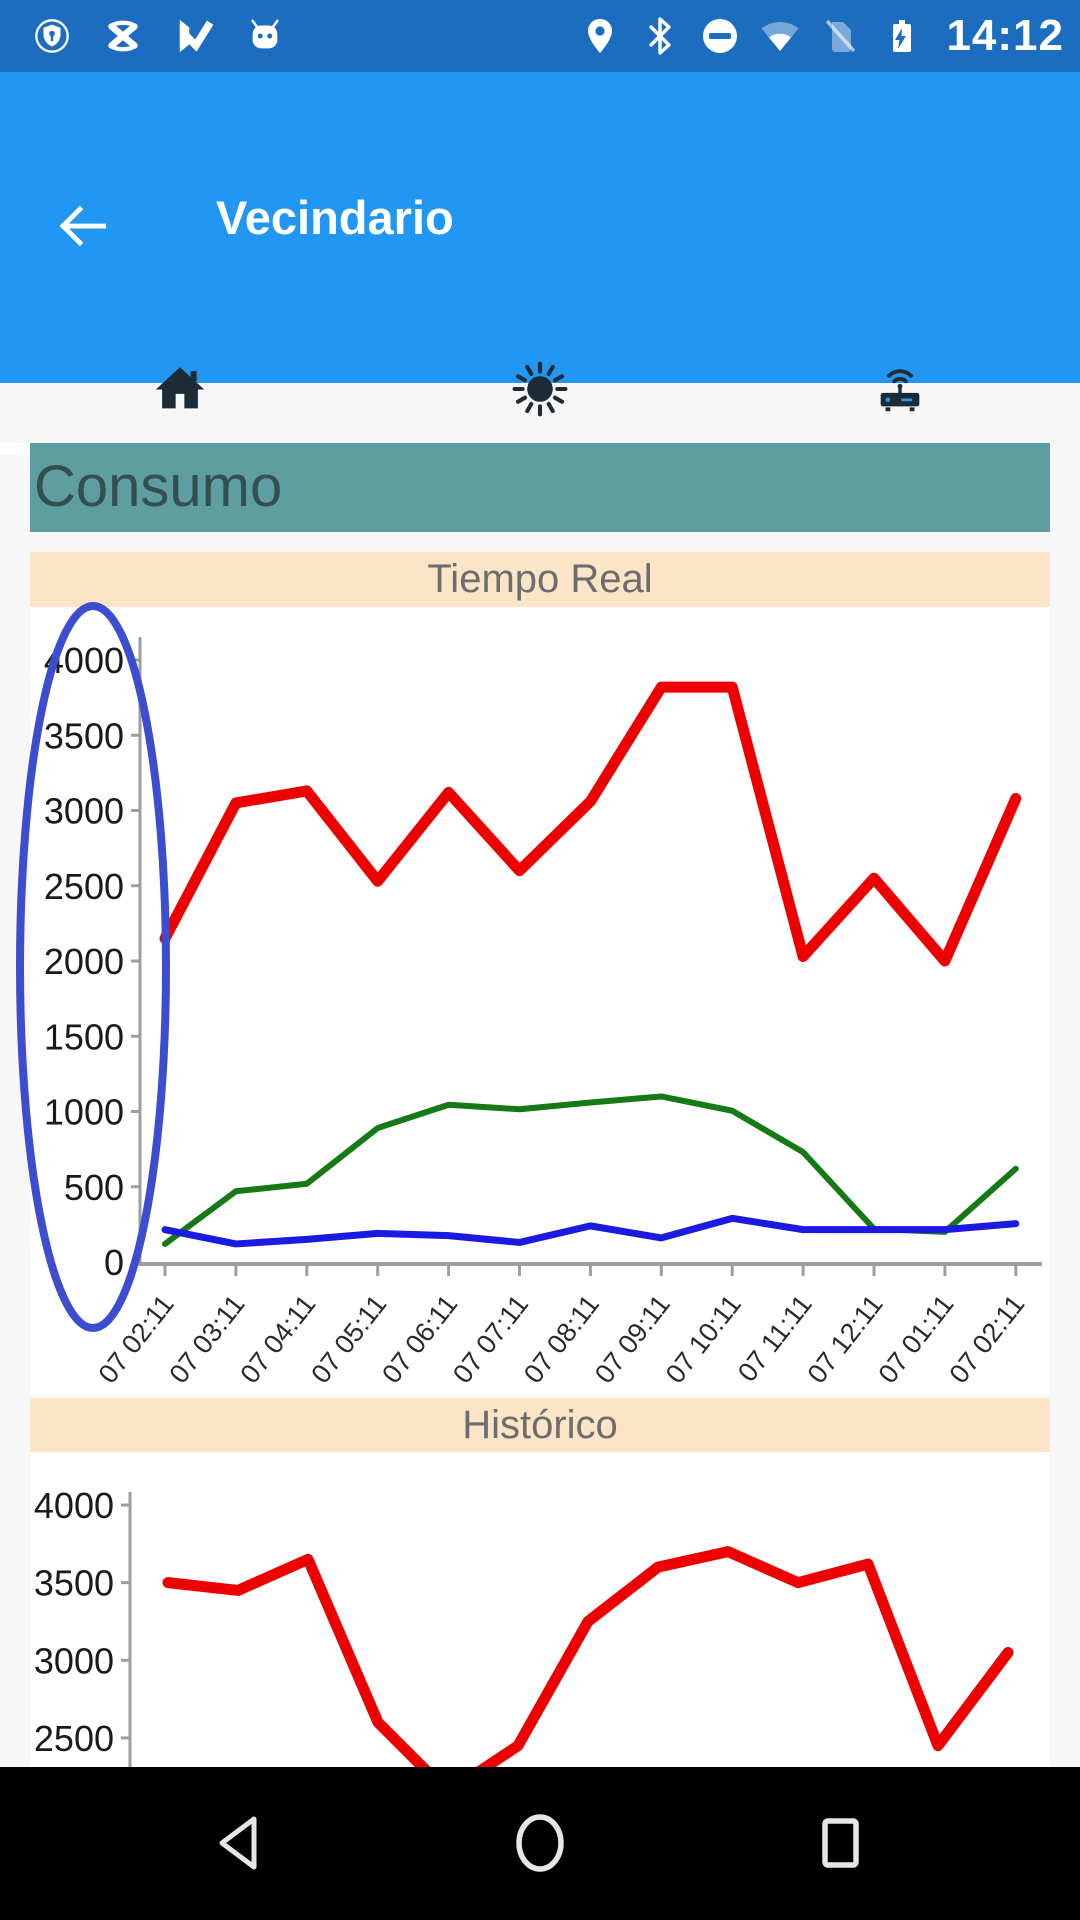 This screenshot has width=1080, height=1920. I want to click on status-bar-right-icons: 14:12, so click(822, 36).